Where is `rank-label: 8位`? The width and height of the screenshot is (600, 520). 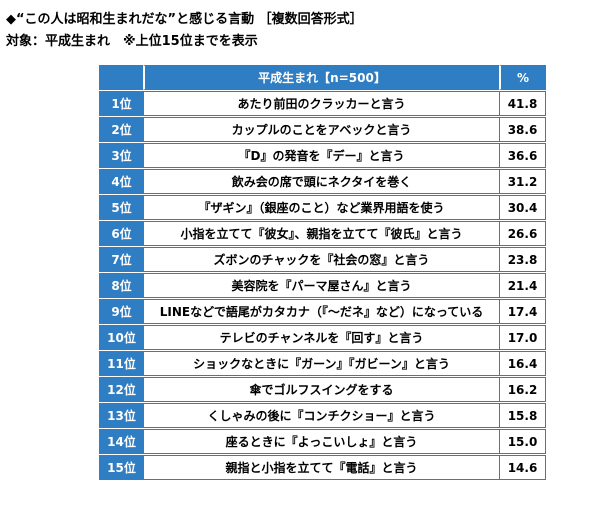
rank-label: 8位 is located at coordinates (121, 285).